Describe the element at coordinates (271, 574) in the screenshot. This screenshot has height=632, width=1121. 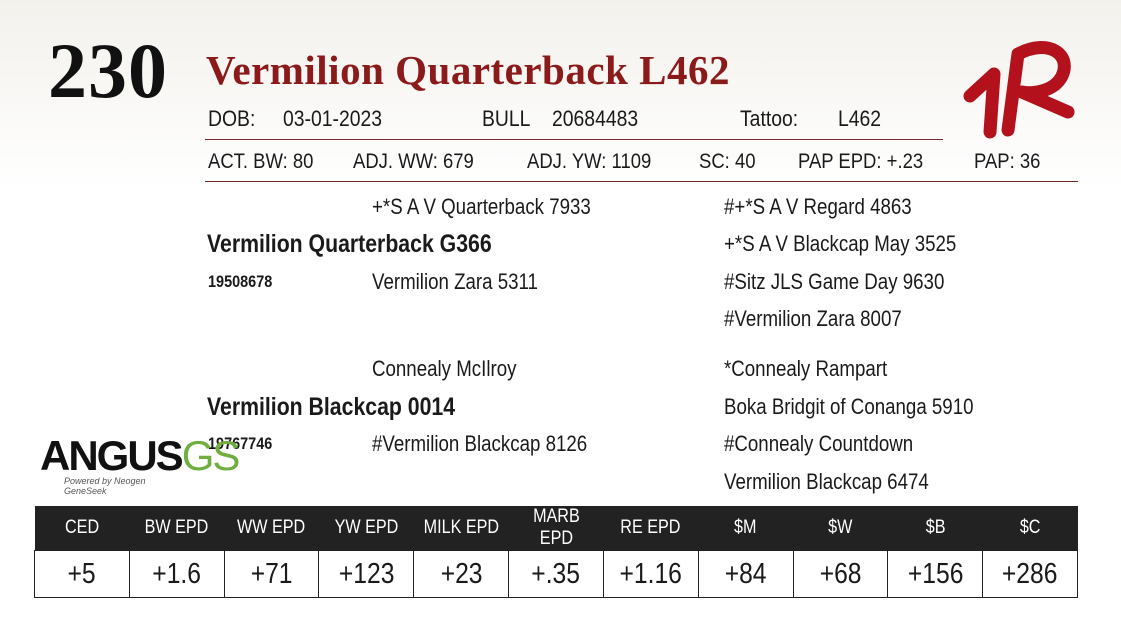
I see `epd-value-ww: +71` at that location.